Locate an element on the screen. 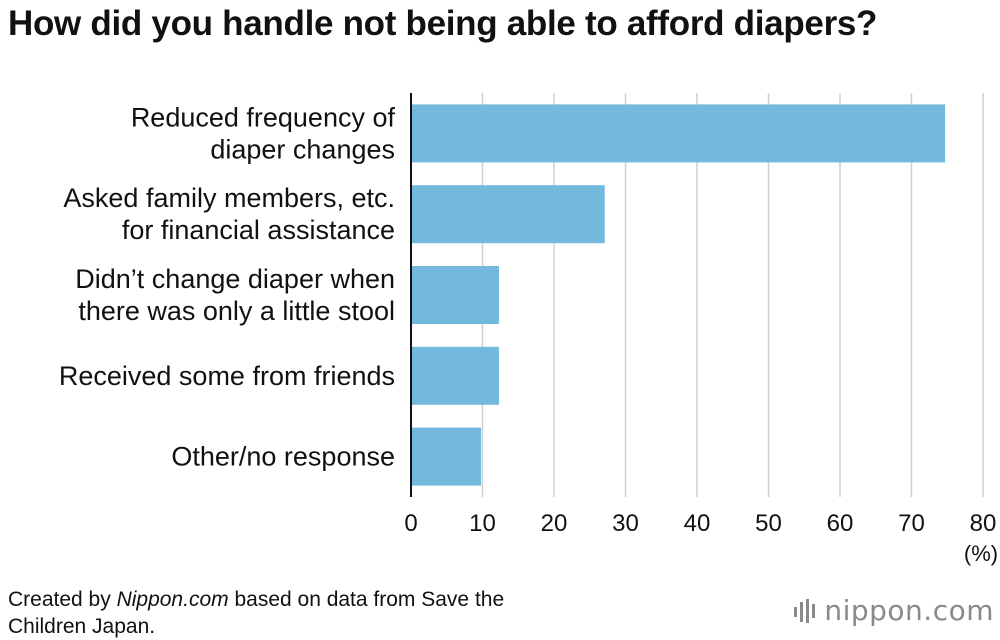  x-tick-label: 30 is located at coordinates (625, 523).